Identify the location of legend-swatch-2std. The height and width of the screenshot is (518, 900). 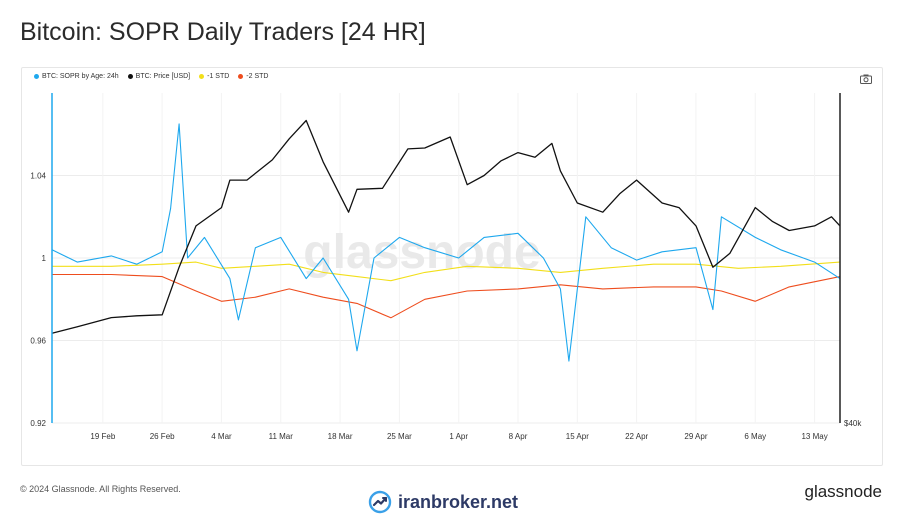
(241, 76).